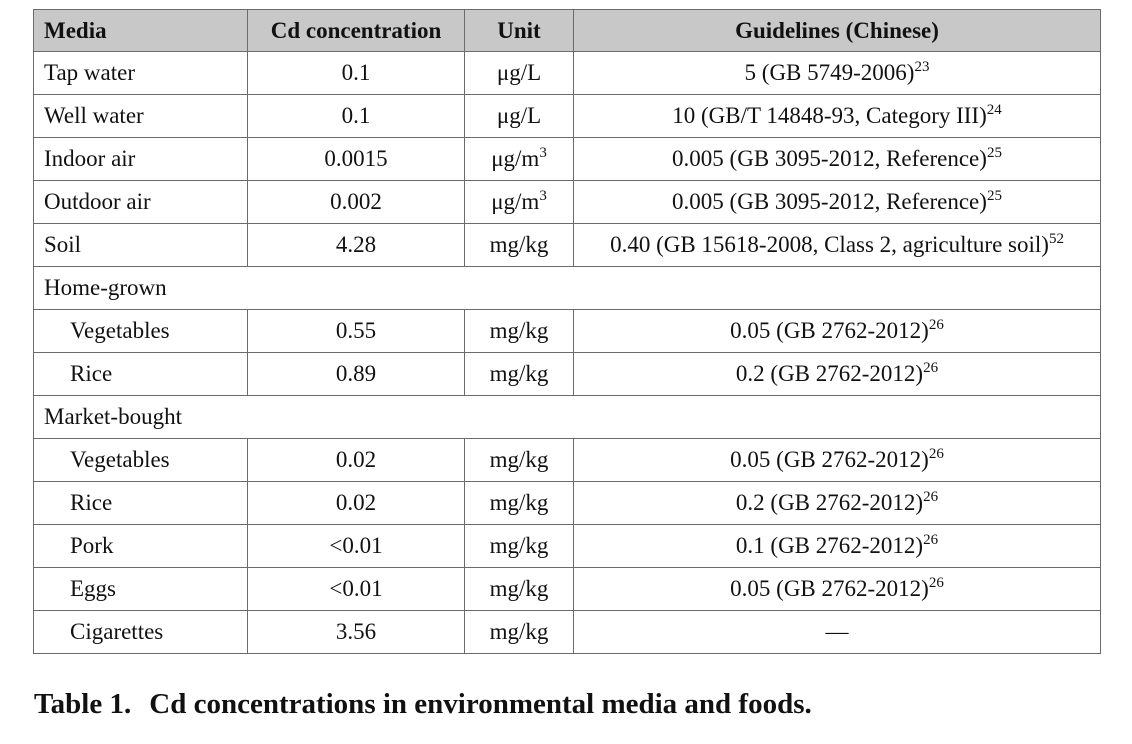 The image size is (1132, 744). I want to click on cell-media: Indoor air, so click(140, 159).